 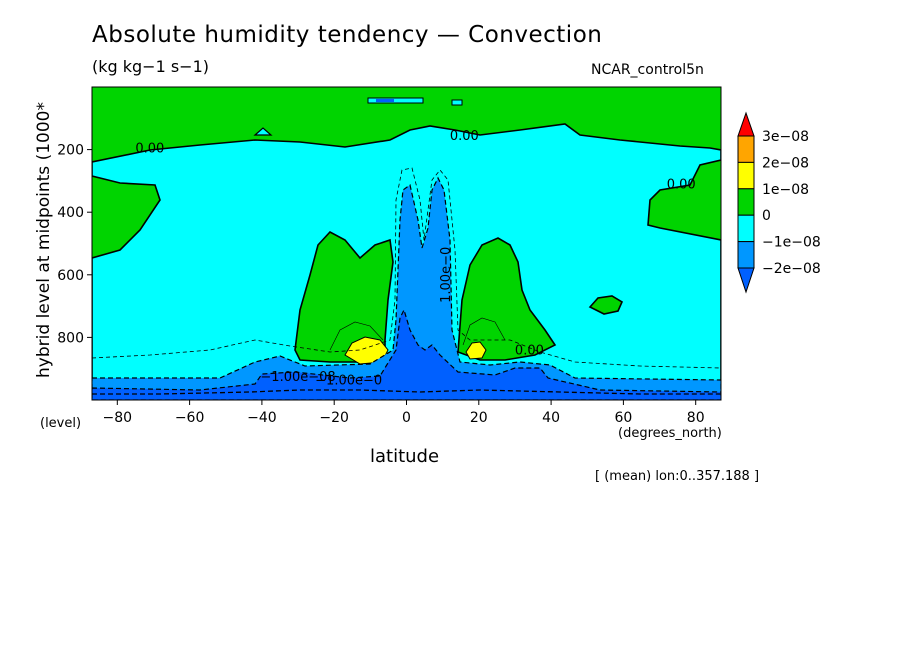 What do you see at coordinates (347, 35) in the screenshot?
I see `chart-title: Absolute humidity tendency — Convection` at bounding box center [347, 35].